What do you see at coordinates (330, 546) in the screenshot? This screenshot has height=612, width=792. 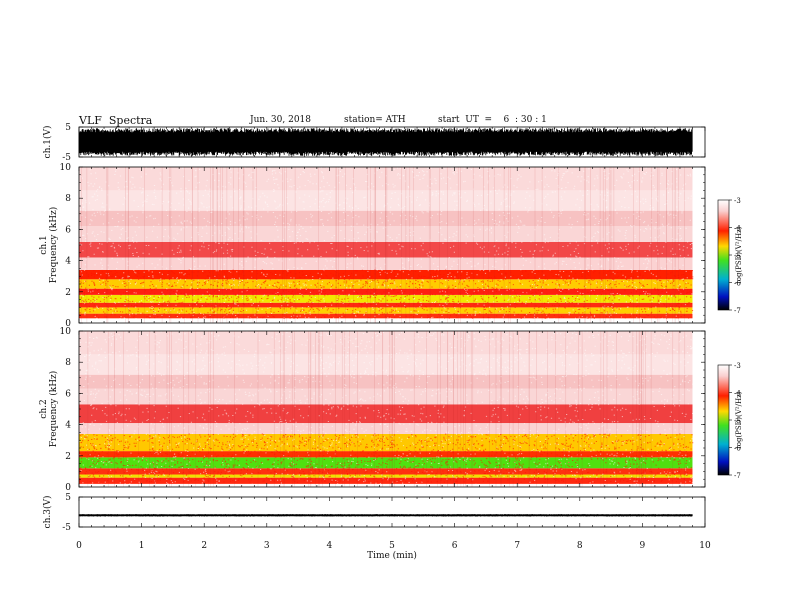 I see `x-tick-label: 4` at bounding box center [330, 546].